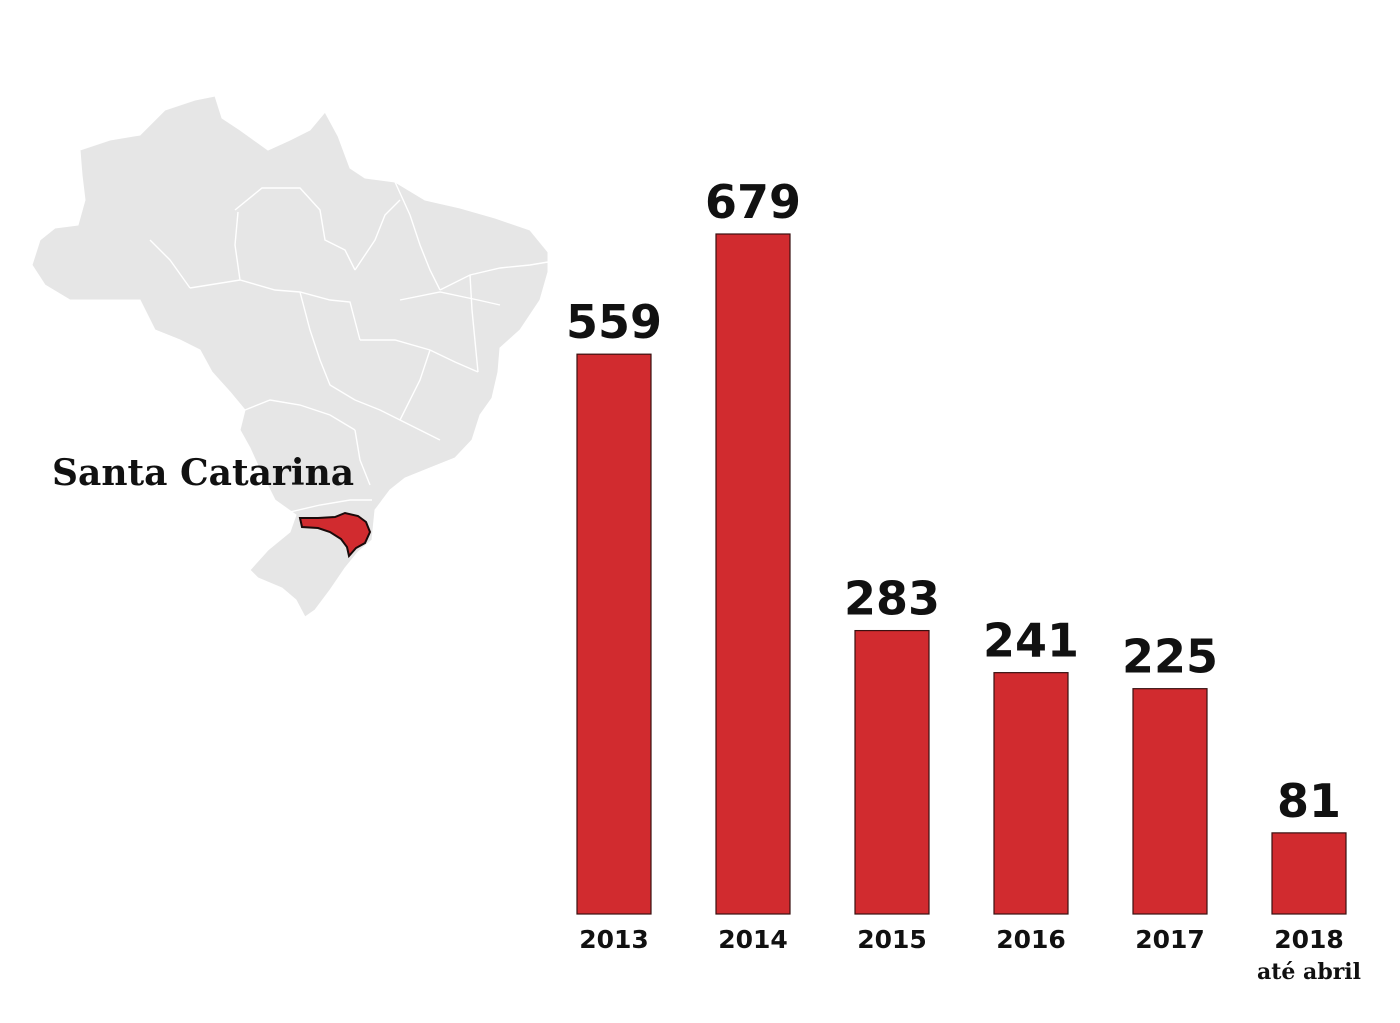  I want to click on x-tick-sublabel-2018: até abril, so click(1309, 972).